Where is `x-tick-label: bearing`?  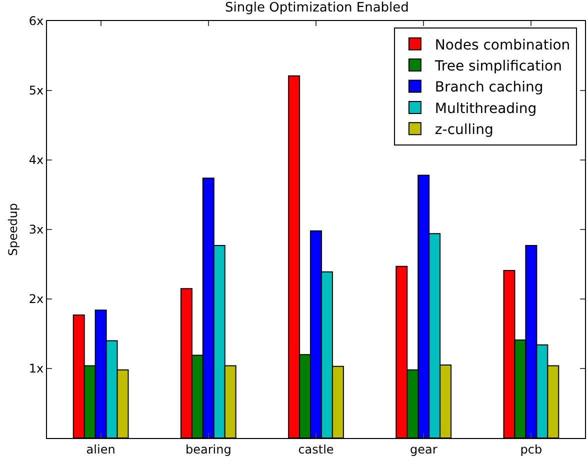 x-tick-label: bearing is located at coordinates (208, 449).